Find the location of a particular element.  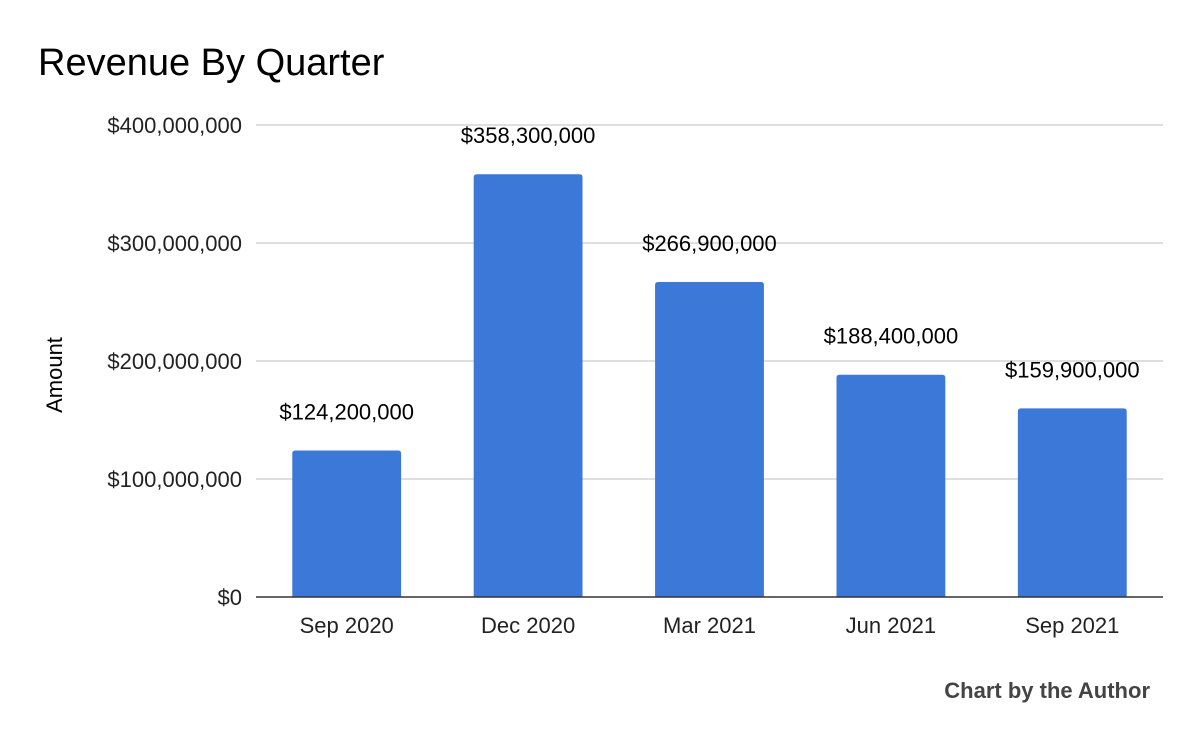

data-label: $358,300,000 is located at coordinates (528, 135).